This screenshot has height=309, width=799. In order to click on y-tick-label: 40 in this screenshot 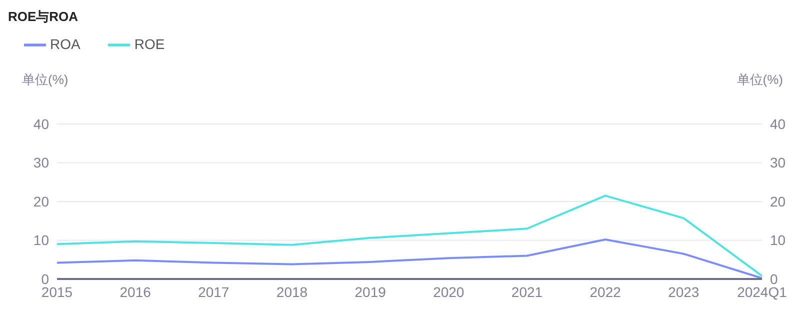, I will do `click(41, 124)`.